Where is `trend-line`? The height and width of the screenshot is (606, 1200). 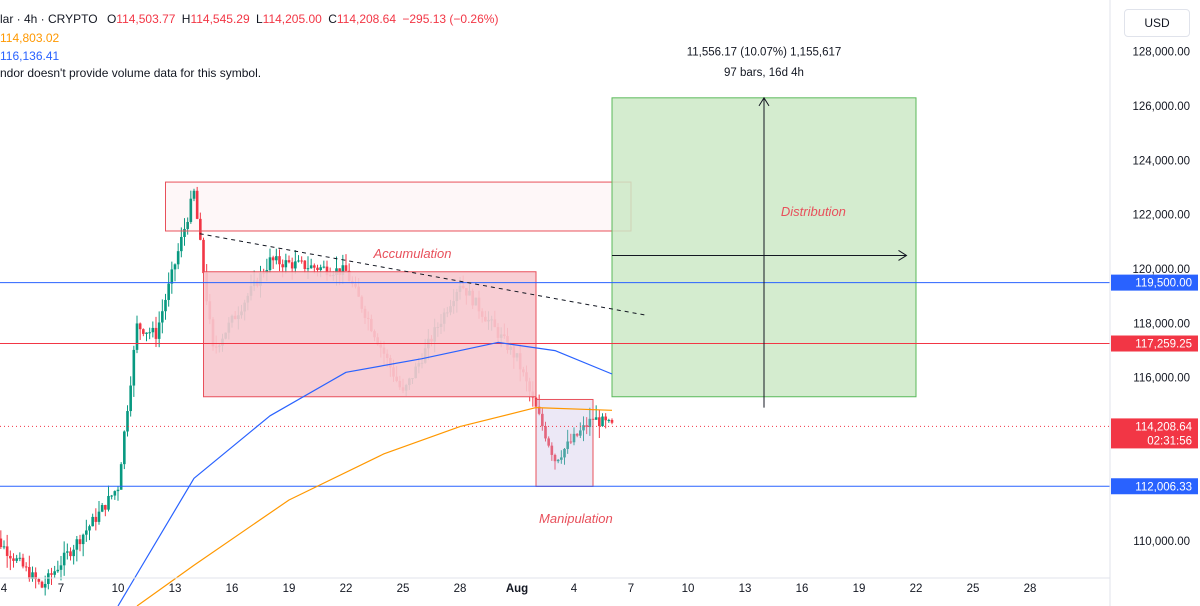 trend-line is located at coordinates (423, 274).